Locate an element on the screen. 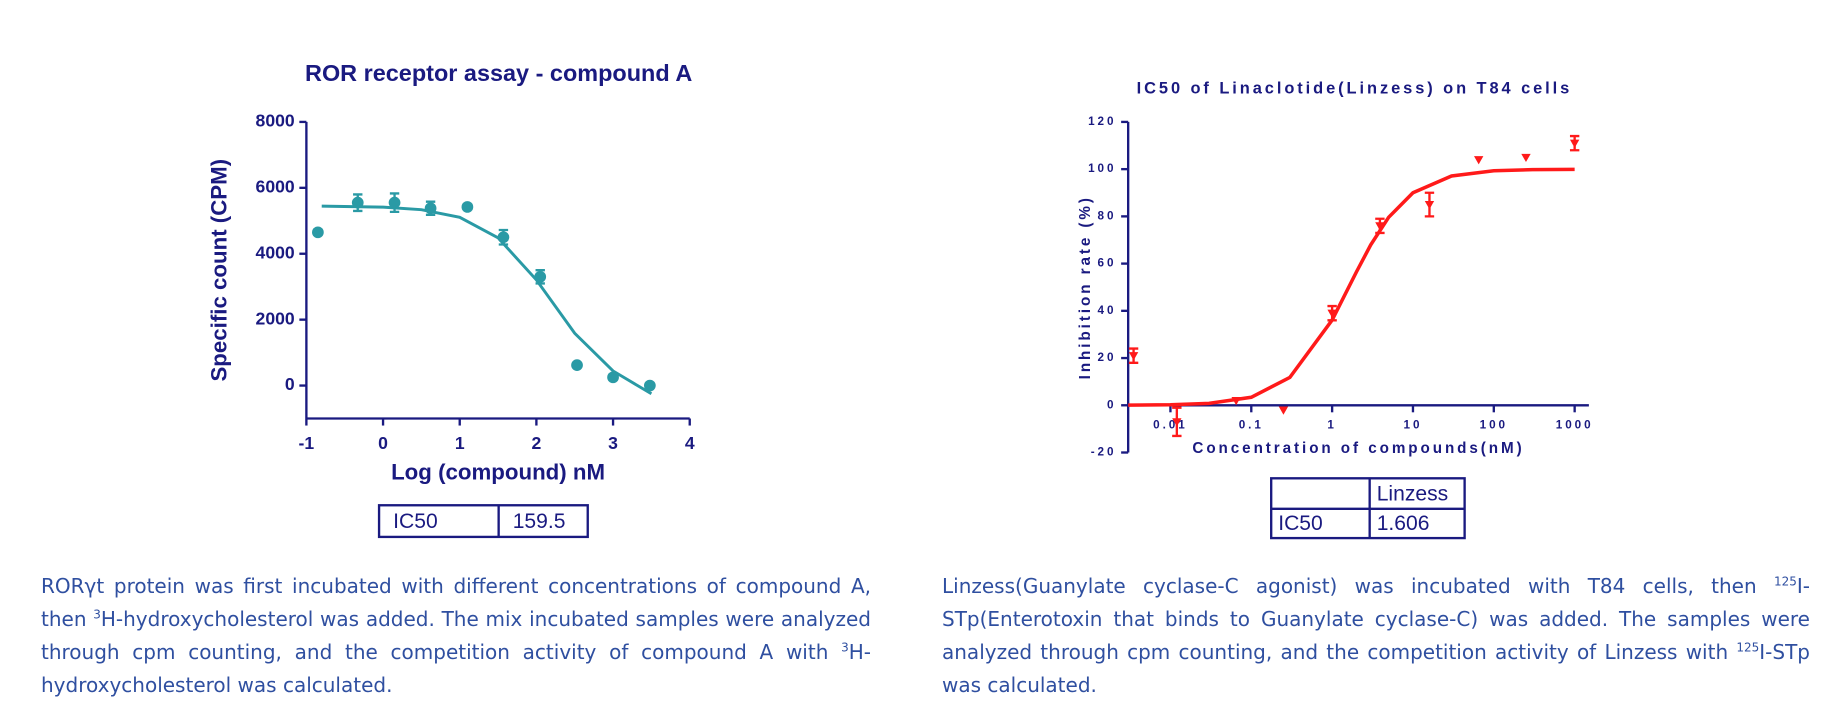 The image size is (1839, 728). y-tick-label: 6000 is located at coordinates (275, 186).